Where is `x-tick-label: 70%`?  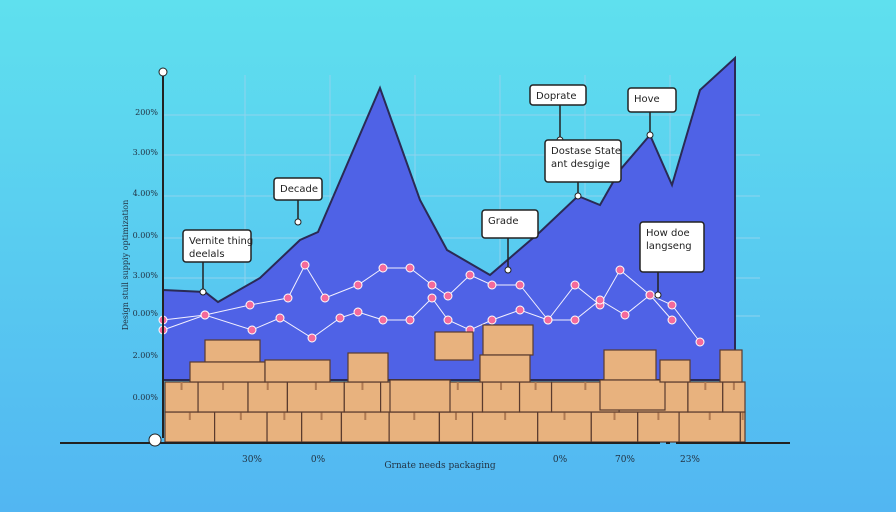
x-tick-label: 70% is located at coordinates (625, 460).